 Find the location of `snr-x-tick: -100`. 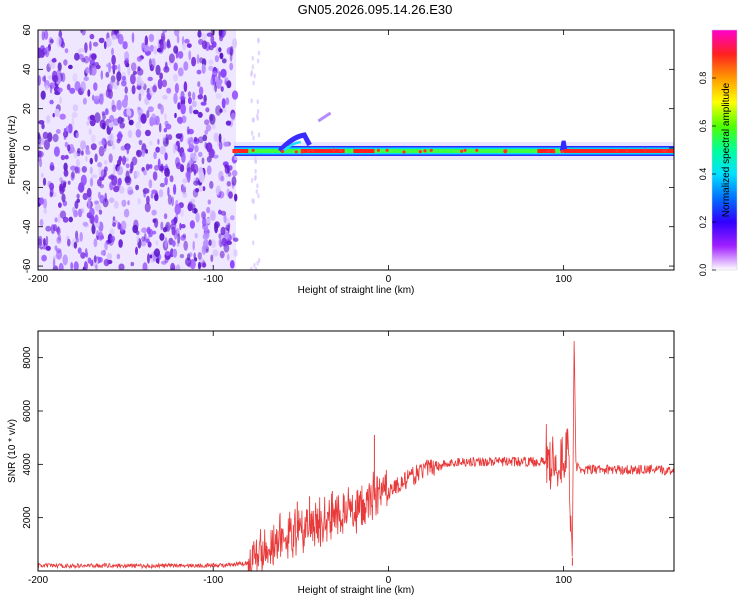

snr-x-tick: -100 is located at coordinates (213, 458).